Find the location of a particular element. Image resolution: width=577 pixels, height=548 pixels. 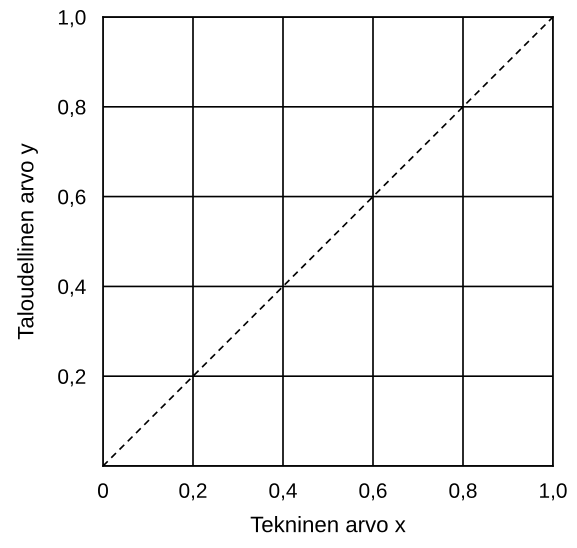

y-tick-label: 0,8 is located at coordinates (72, 109).